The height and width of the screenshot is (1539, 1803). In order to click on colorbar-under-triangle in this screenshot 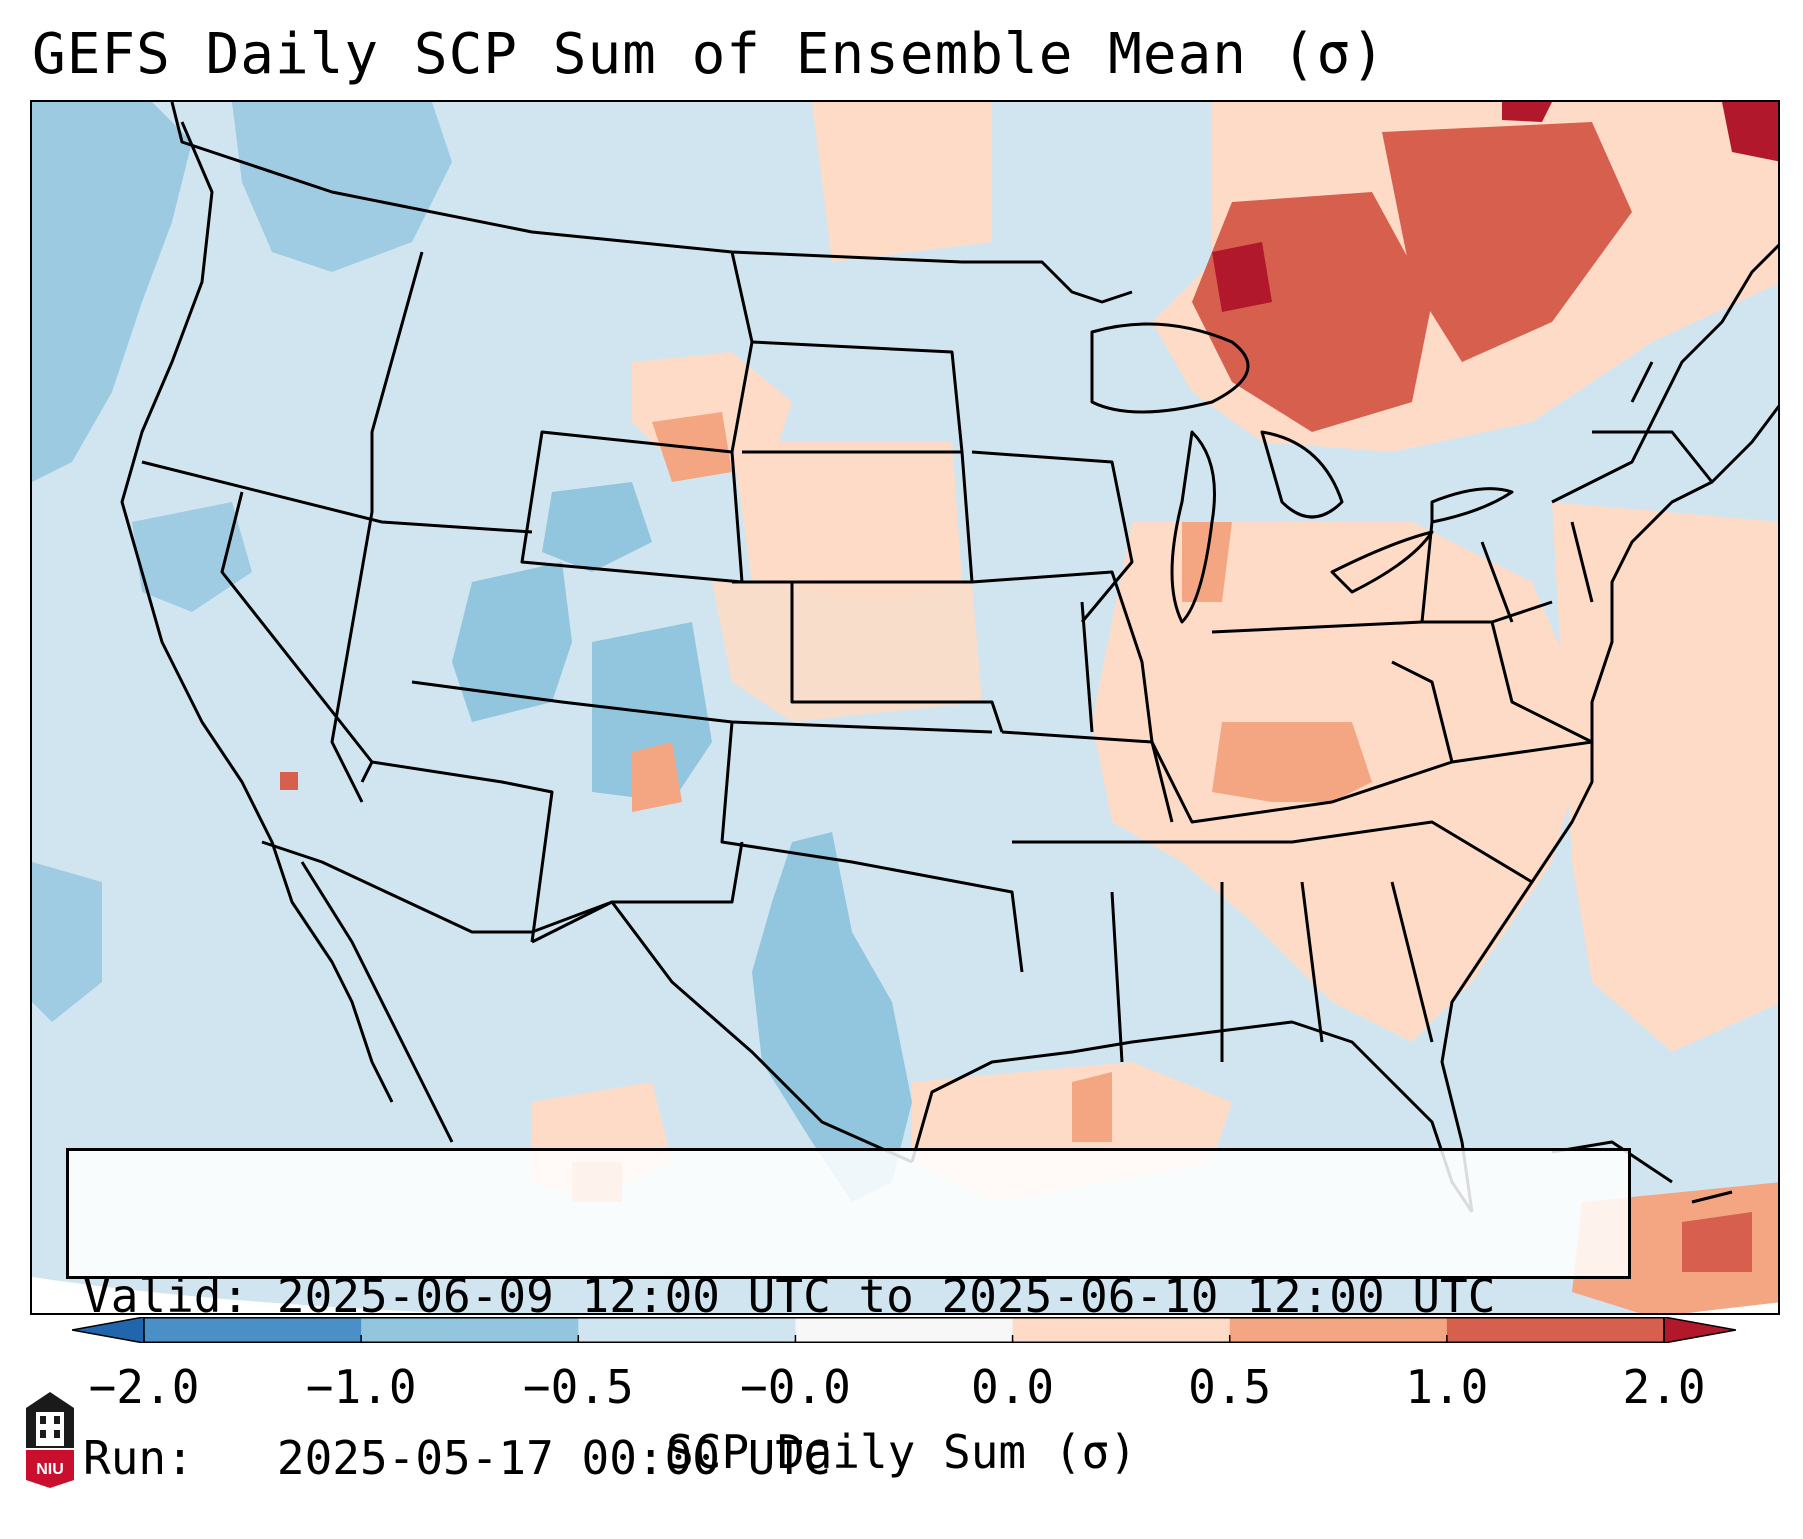, I will do `click(108, 1330)`.